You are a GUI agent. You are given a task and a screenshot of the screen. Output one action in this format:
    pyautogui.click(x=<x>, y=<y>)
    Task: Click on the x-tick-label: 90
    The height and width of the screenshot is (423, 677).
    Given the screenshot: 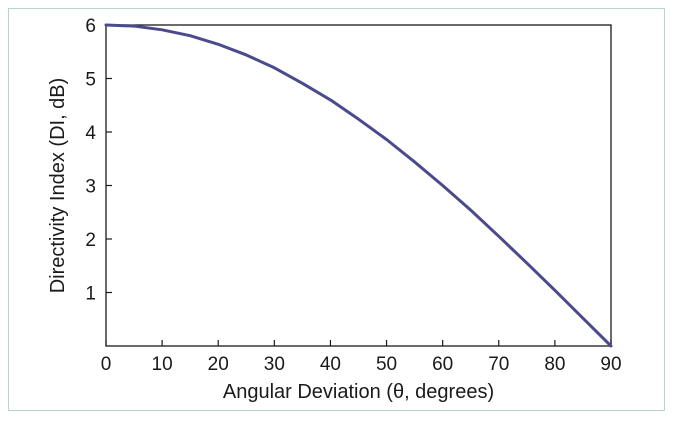 What is the action you would take?
    pyautogui.click(x=610, y=364)
    